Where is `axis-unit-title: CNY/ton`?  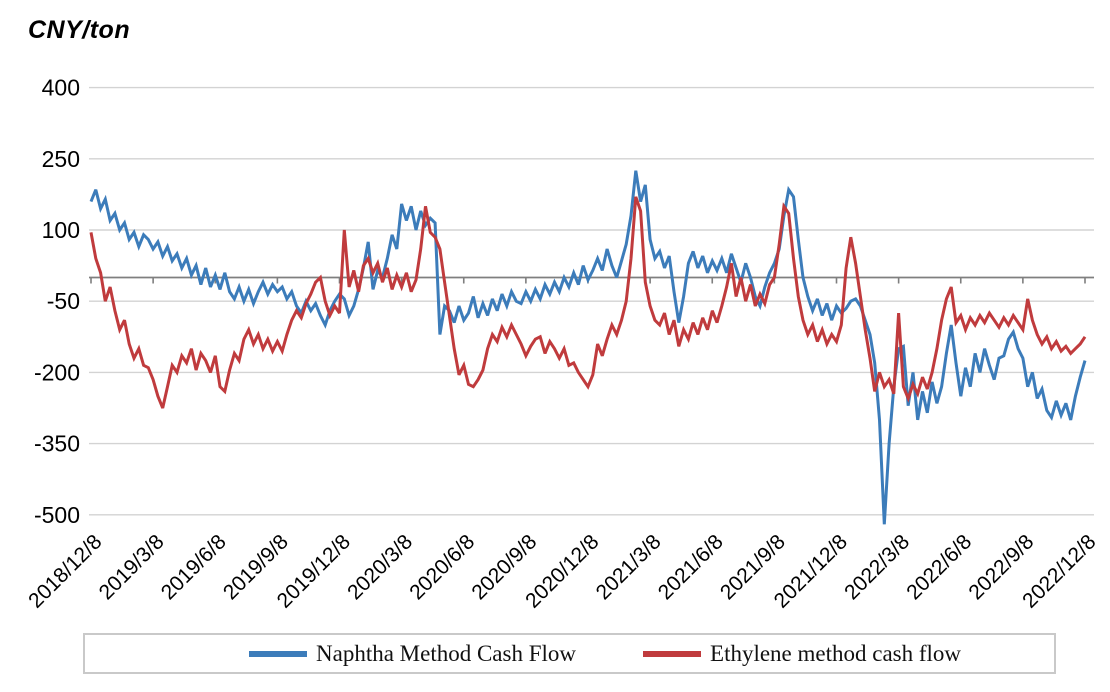
axis-unit-title: CNY/ton is located at coordinates (79, 30).